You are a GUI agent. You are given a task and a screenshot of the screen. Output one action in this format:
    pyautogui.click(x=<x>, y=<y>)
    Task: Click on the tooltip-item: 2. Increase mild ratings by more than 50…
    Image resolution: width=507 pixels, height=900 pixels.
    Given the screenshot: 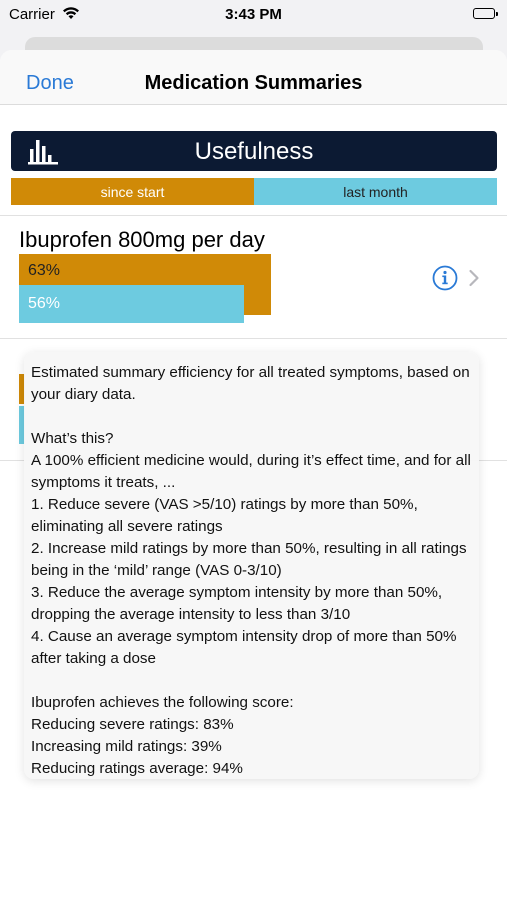 What is the action you would take?
    pyautogui.click(x=249, y=559)
    